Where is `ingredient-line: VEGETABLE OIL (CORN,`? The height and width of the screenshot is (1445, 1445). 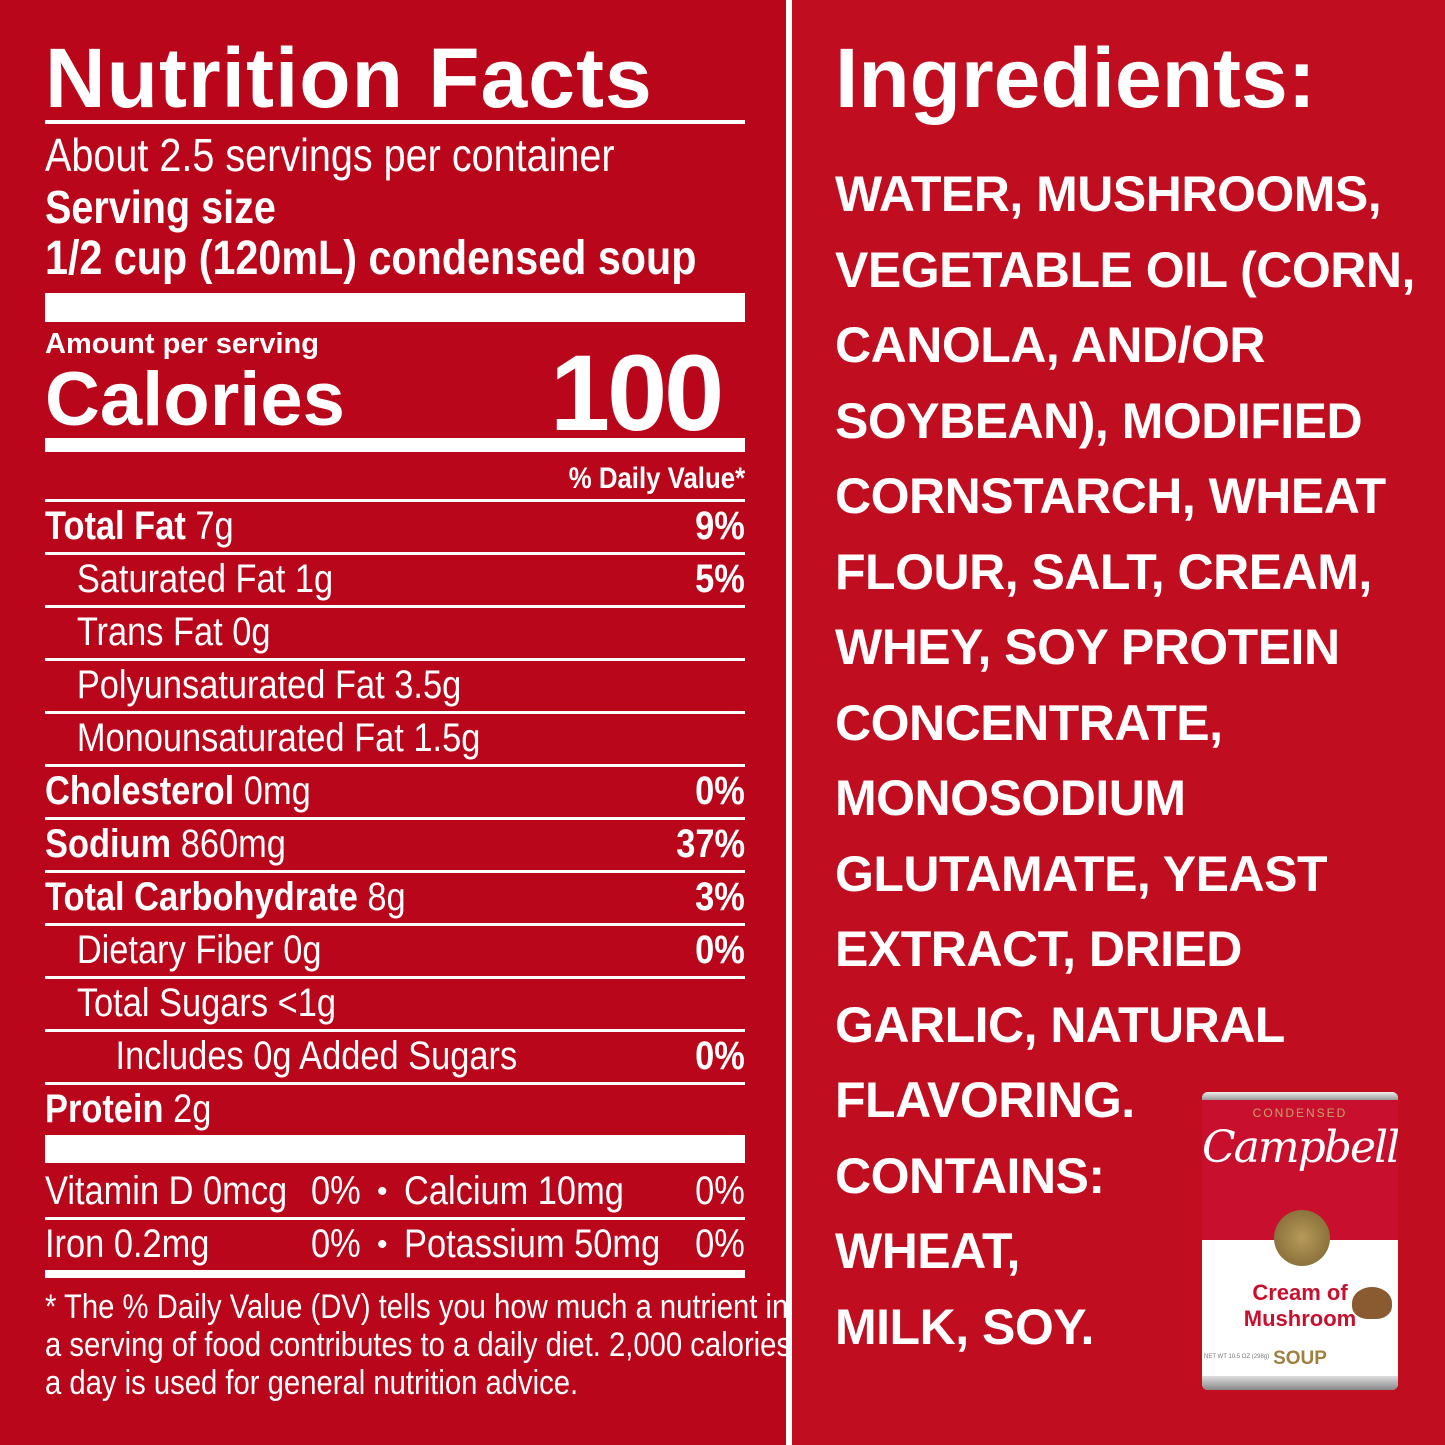
ingredient-line: VEGETABLE OIL (CORN, is located at coordinates (1125, 269).